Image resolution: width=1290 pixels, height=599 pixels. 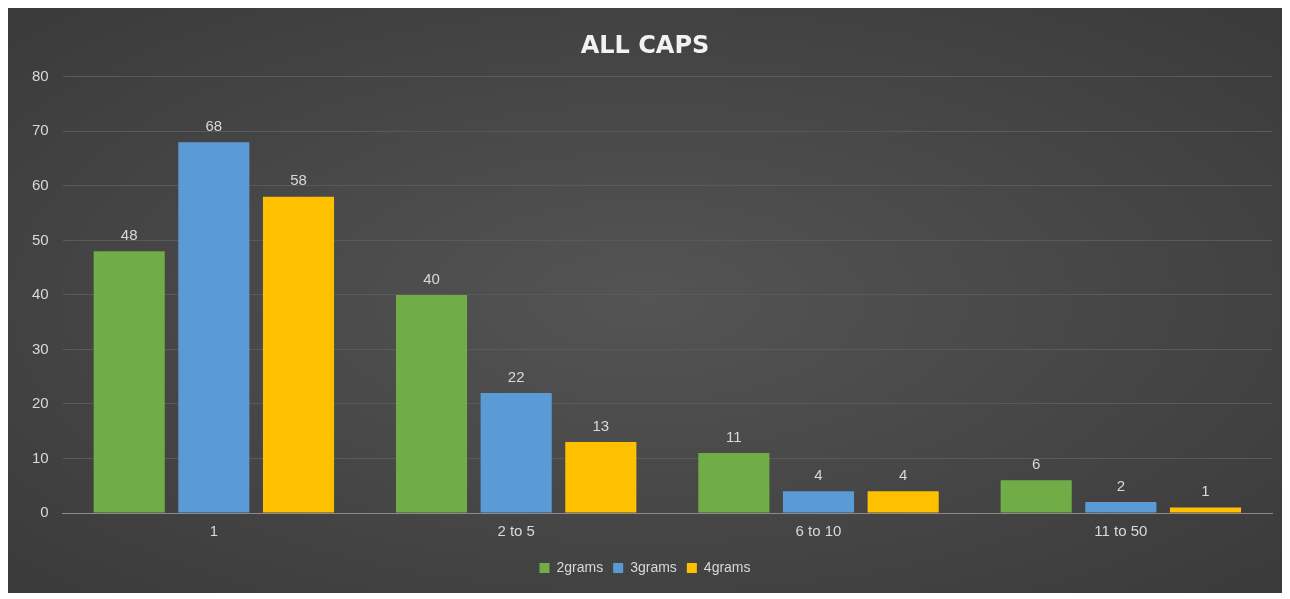 I want to click on y-tick-label: 40, so click(x=40, y=294).